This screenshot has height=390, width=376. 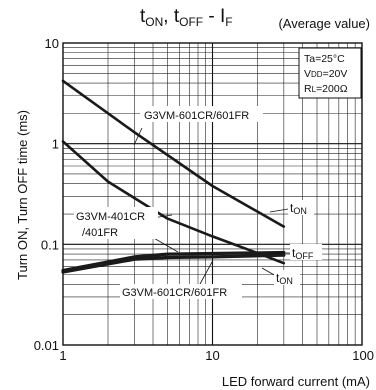 I want to click on label-toff-sub: OFF, so click(x=304, y=256).